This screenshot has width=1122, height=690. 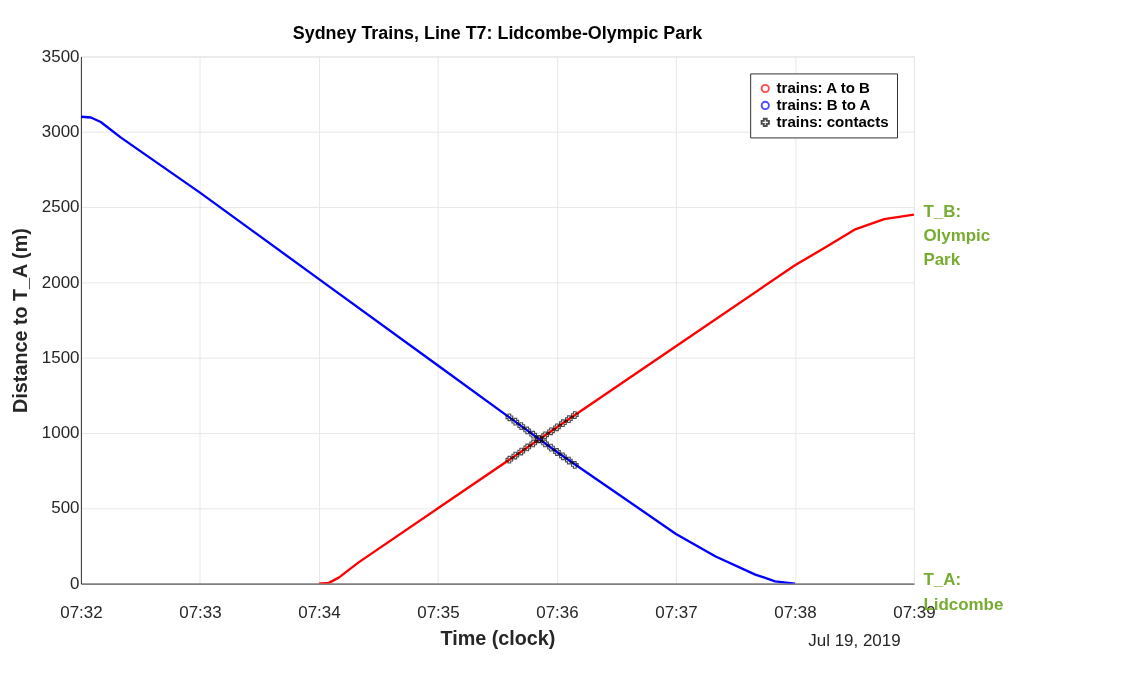 What do you see at coordinates (65, 508) in the screenshot?
I see `y-tick-label: 500` at bounding box center [65, 508].